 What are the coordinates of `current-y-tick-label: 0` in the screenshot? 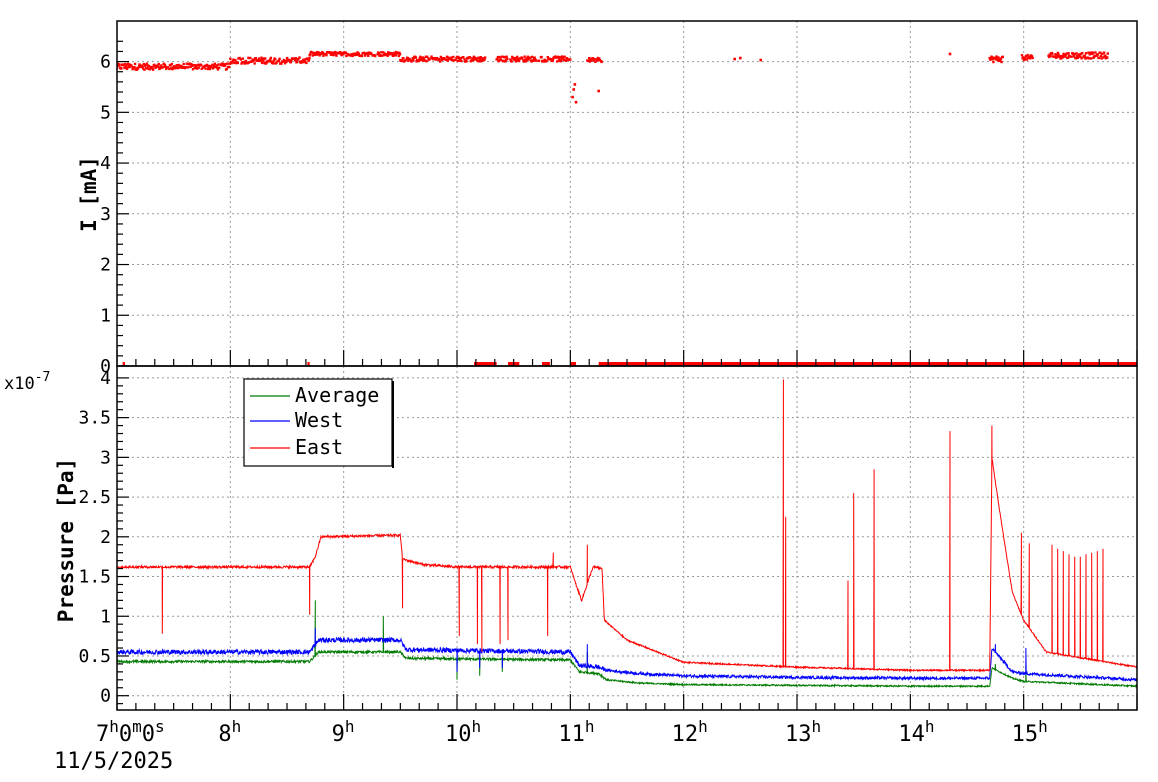 It's located at (105, 366).